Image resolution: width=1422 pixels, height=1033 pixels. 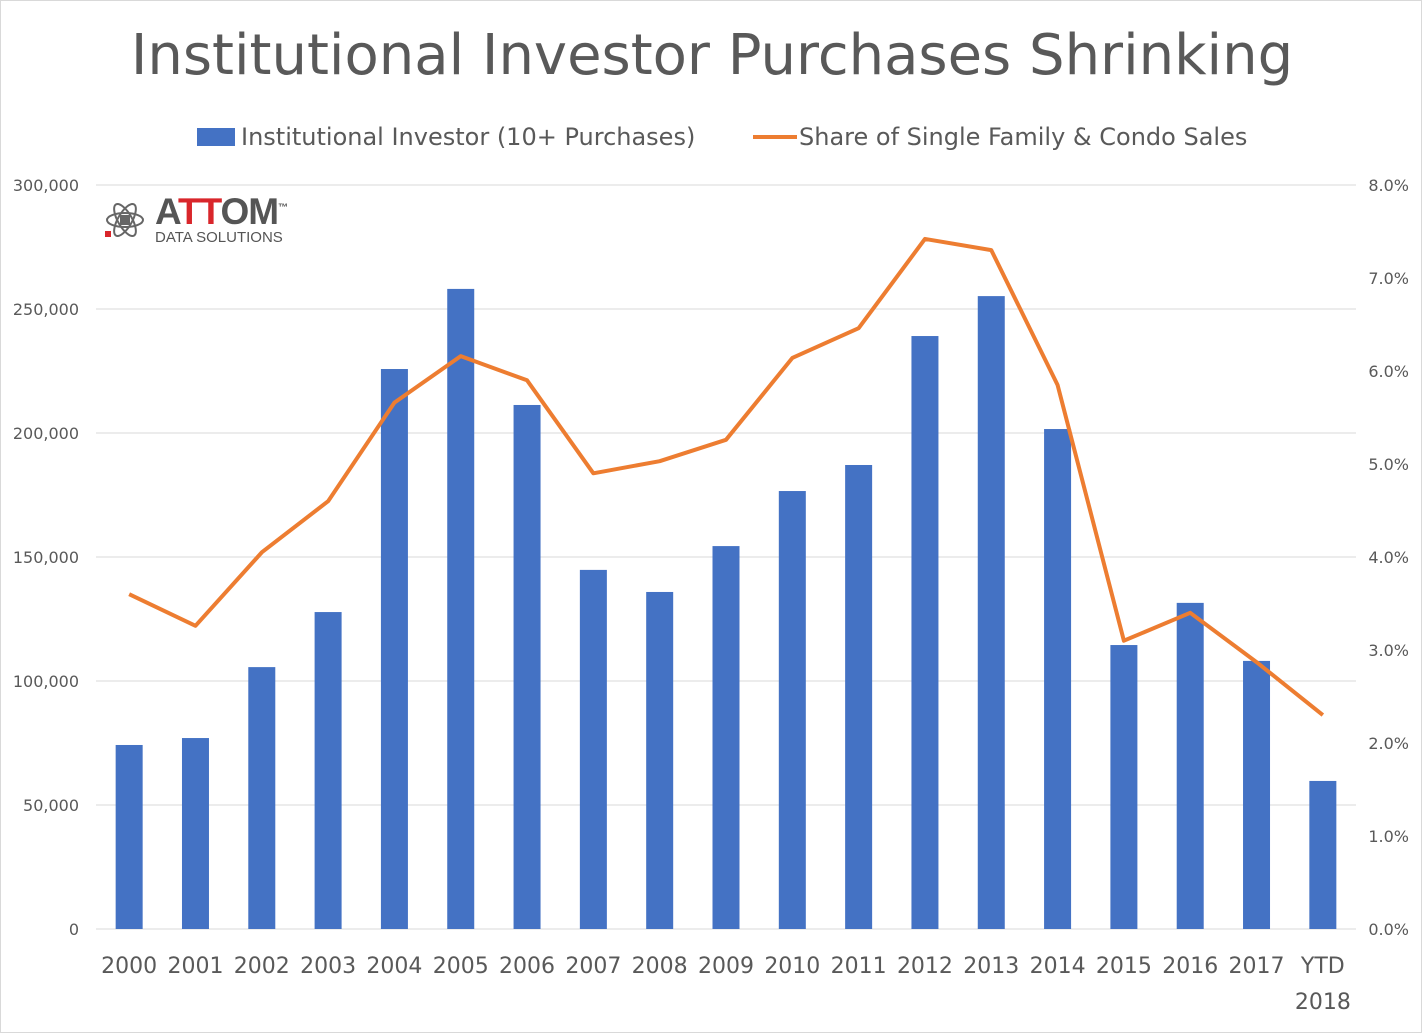 What do you see at coordinates (219, 237) in the screenshot?
I see `logo-sub: DATA SOLUTIONS` at bounding box center [219, 237].